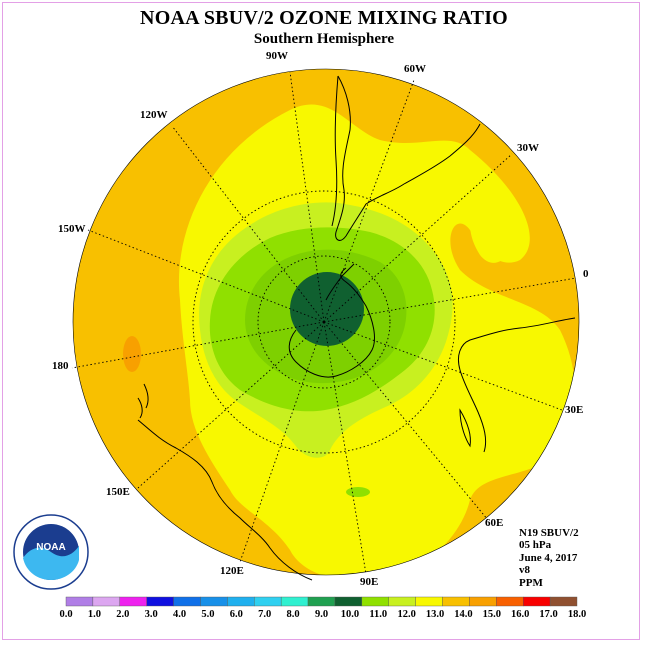 The height and width of the screenshot is (648, 648). What do you see at coordinates (293, 614) in the screenshot?
I see `colorbar-tick-label: 8.0` at bounding box center [293, 614].